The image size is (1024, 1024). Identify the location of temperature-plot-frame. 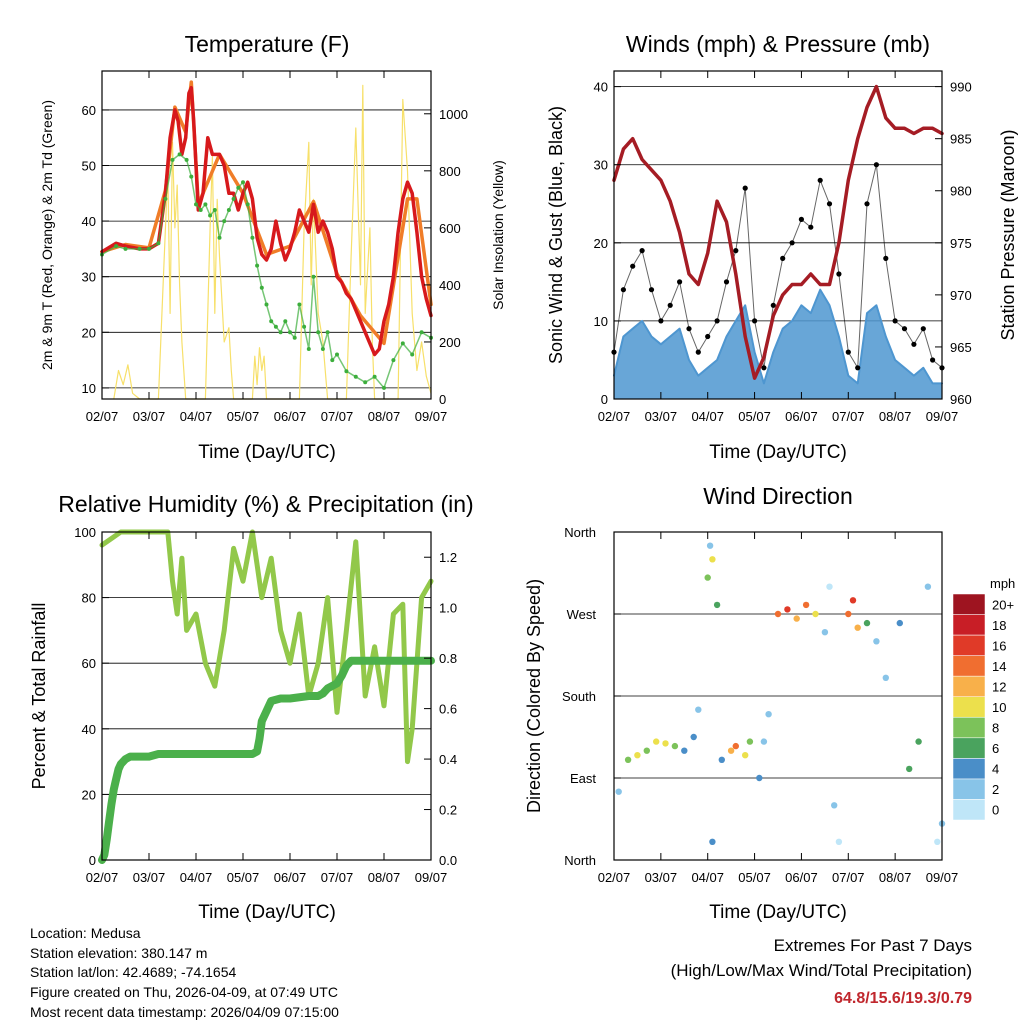
(266, 235).